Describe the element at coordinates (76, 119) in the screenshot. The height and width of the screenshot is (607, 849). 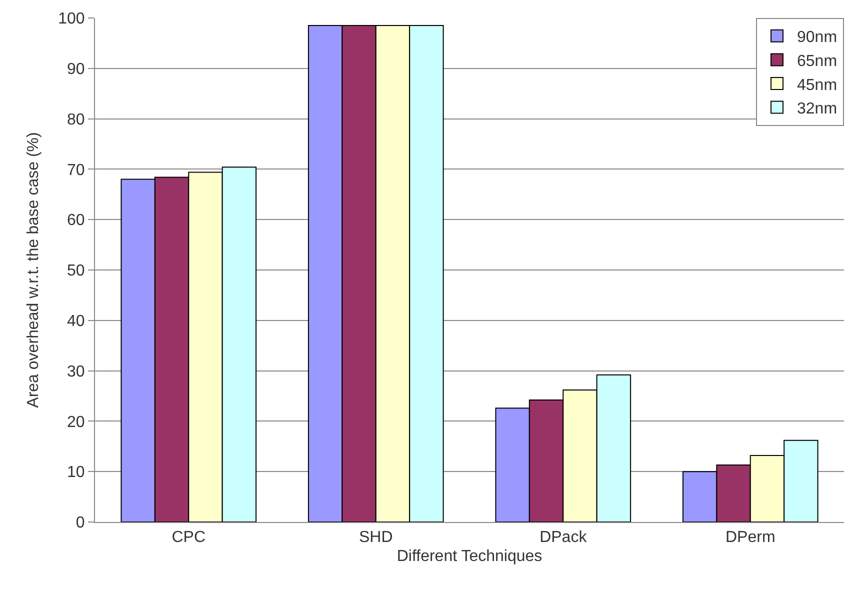
I see `y-tick-label: 80` at that location.